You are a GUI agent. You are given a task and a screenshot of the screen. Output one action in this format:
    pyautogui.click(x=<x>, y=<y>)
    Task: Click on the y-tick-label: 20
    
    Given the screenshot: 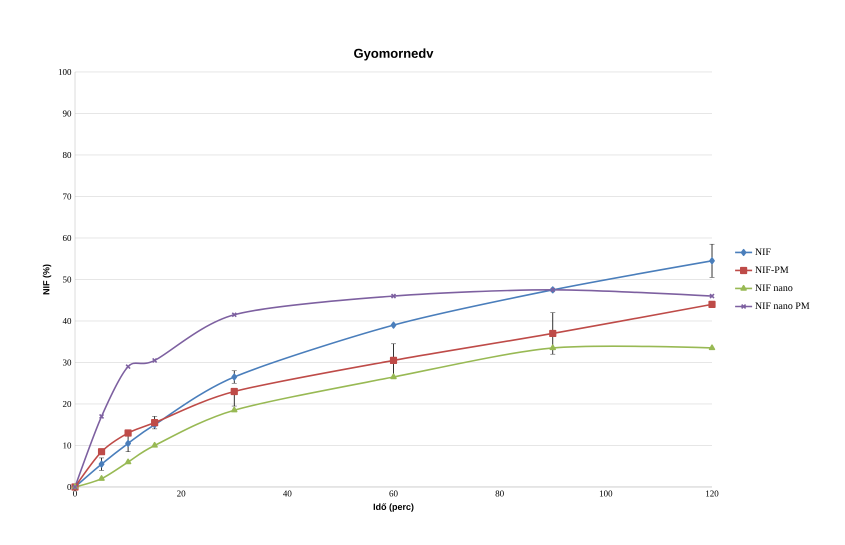 What is the action you would take?
    pyautogui.click(x=67, y=404)
    